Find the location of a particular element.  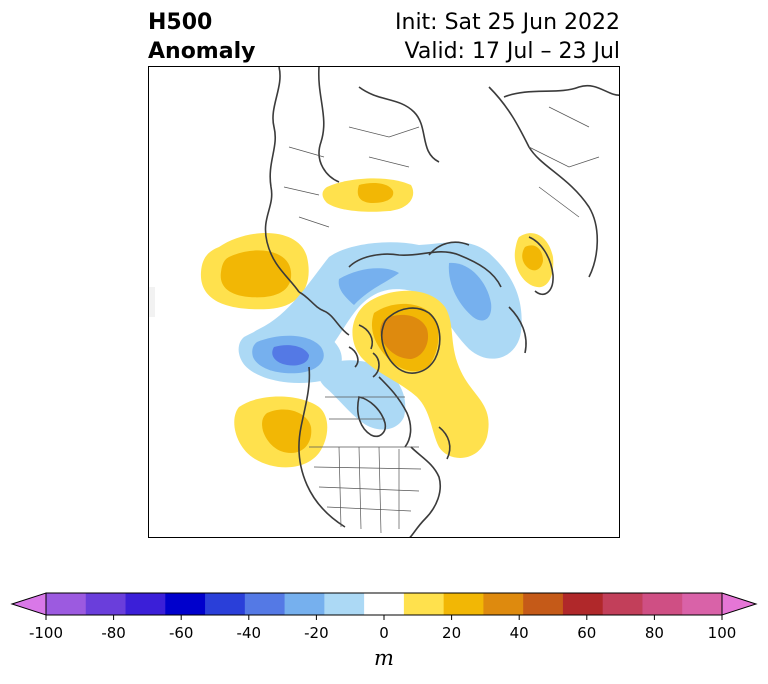

title-field: Anomaly is located at coordinates (202, 51).